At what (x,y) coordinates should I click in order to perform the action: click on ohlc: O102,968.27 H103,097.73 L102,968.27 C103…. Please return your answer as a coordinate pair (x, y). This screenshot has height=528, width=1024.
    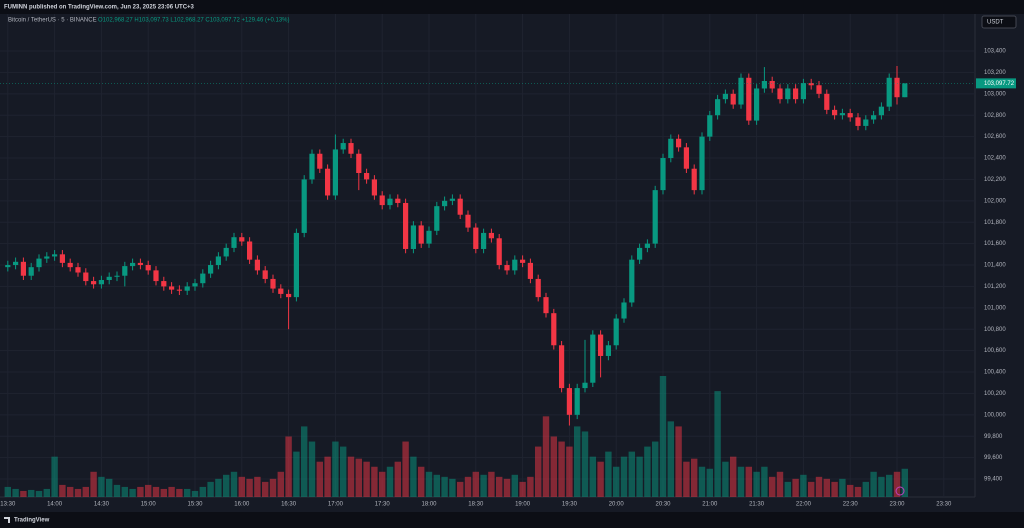
    Looking at the image, I should click on (194, 21).